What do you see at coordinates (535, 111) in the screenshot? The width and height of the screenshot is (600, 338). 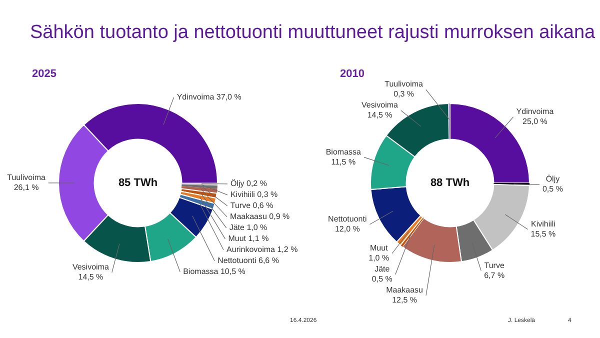 I see `slice-label: Ydinvoima` at bounding box center [535, 111].